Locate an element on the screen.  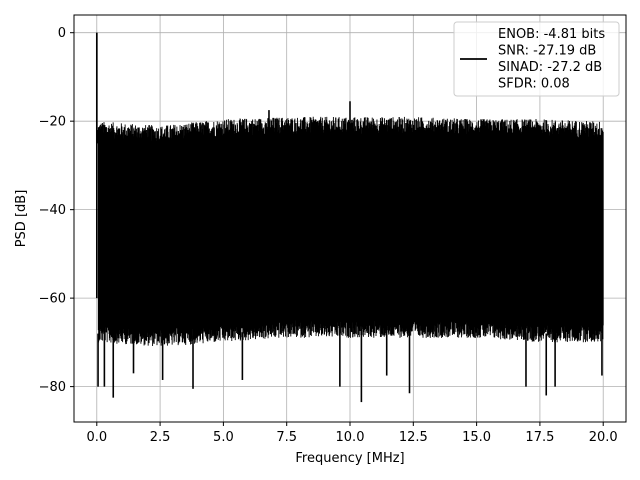
y-axis-ticks: 0 −20 −40 −60 −80 is located at coordinates (56, 210).